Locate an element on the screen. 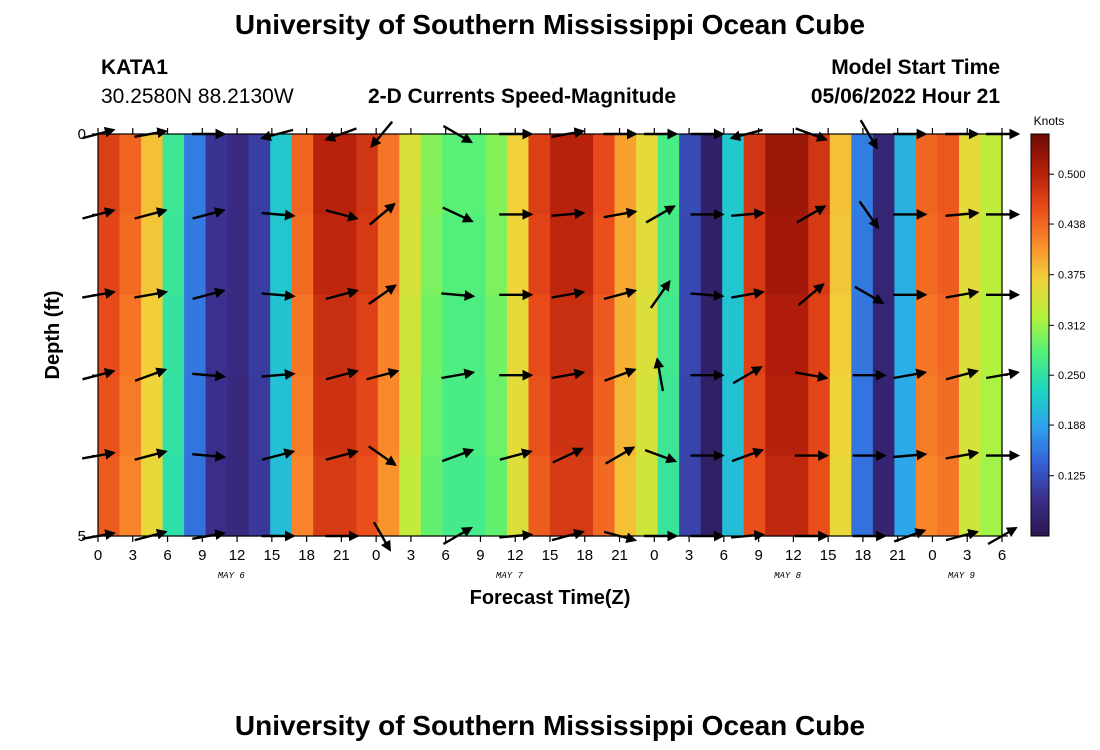 The image size is (1100, 750). depth-tick-label: 5 is located at coordinates (82, 536).